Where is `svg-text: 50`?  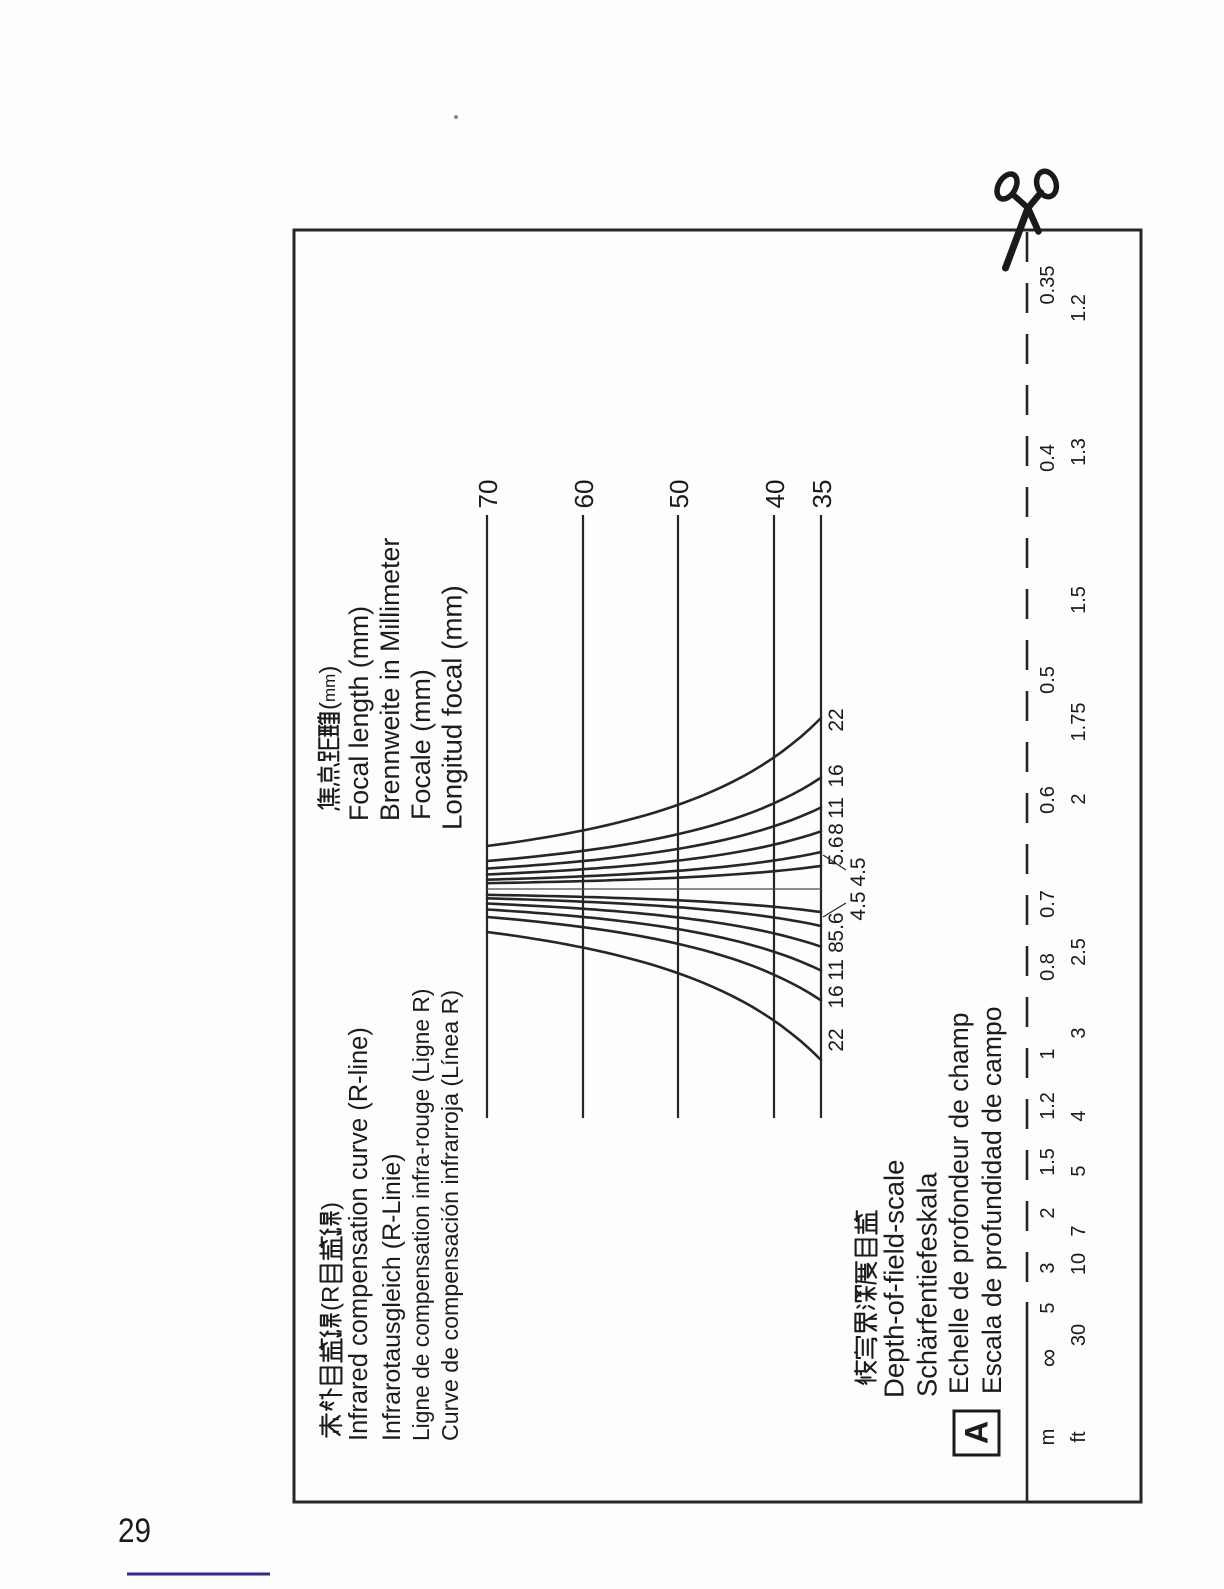 svg-text: 50 is located at coordinates (679, 494).